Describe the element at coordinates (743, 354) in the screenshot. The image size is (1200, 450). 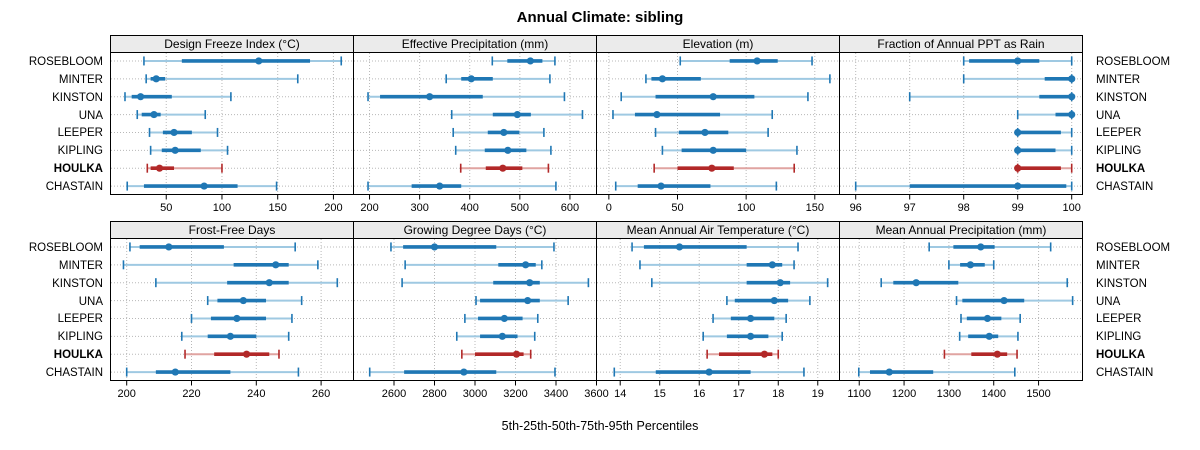
I see `series-houlka-mean-annual-air-temperature-c` at that location.